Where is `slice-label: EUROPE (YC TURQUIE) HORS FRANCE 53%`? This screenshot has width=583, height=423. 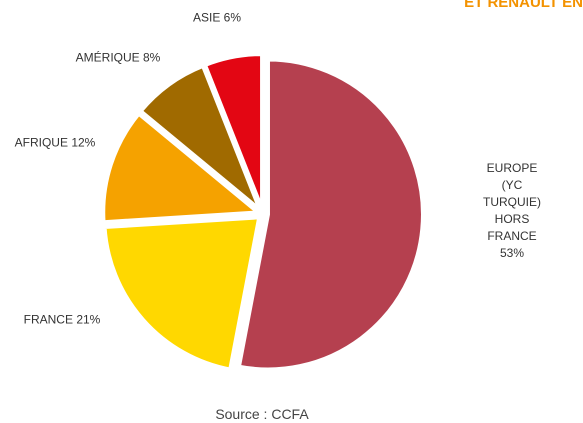 slice-label: EUROPE (YC TURQUIE) HORS FRANCE 53% is located at coordinates (512, 211).